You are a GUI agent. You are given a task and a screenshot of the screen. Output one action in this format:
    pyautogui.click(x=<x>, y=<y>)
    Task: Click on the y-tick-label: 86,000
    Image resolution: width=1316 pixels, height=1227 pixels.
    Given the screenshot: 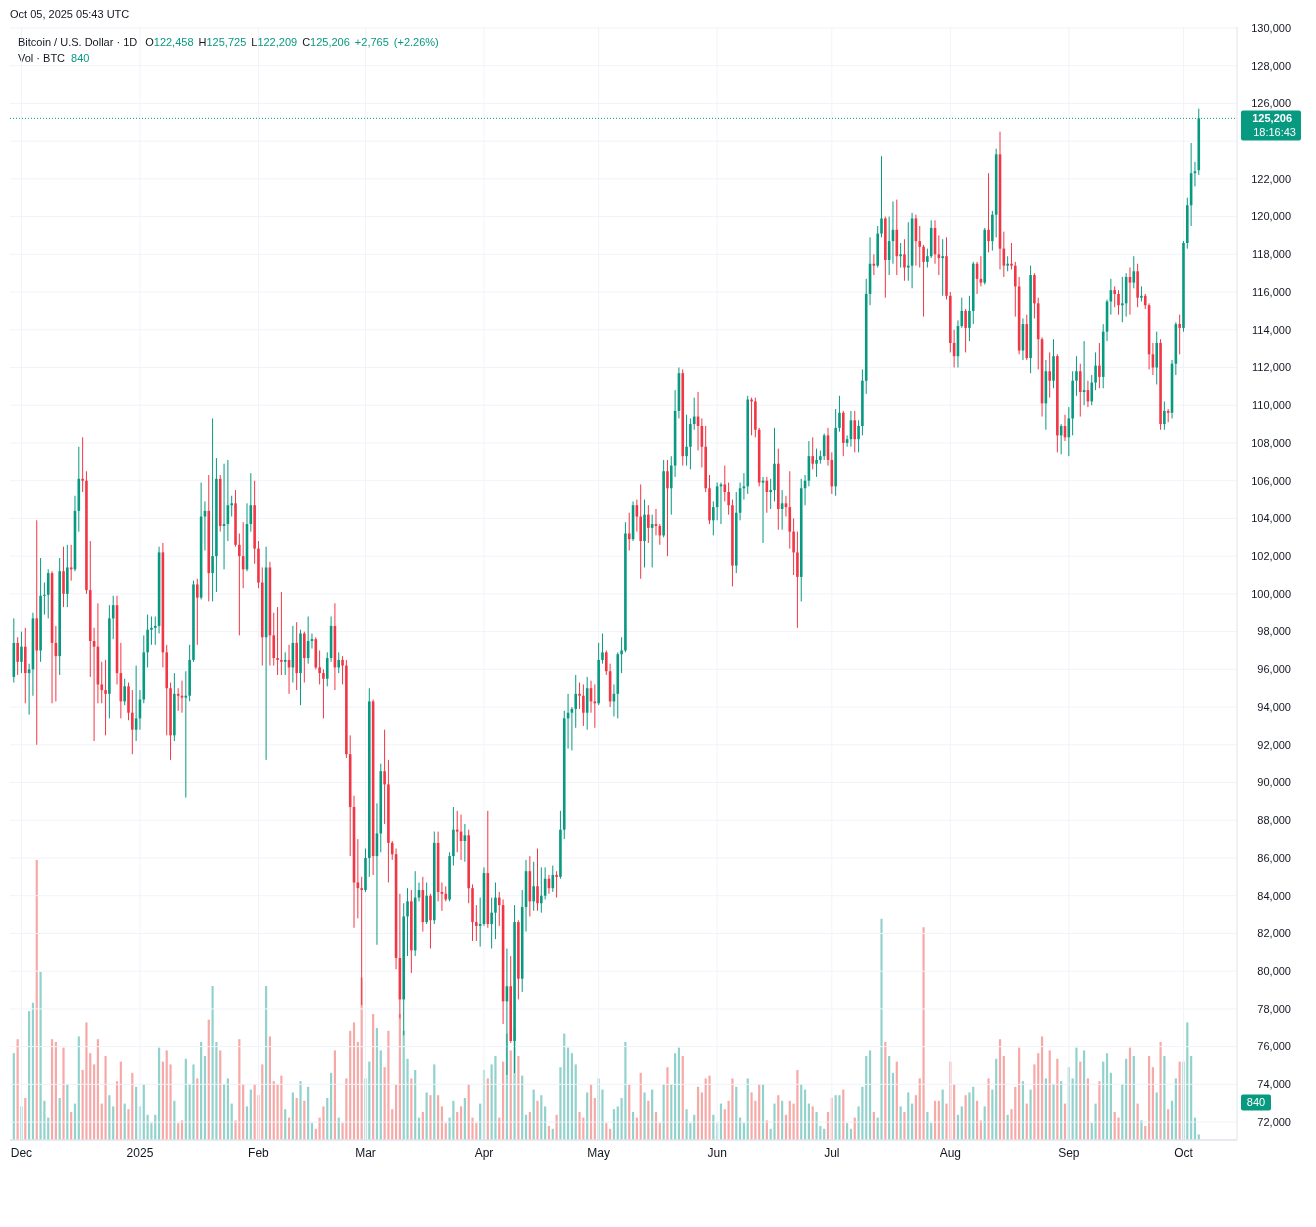 What is the action you would take?
    pyautogui.click(x=1274, y=857)
    